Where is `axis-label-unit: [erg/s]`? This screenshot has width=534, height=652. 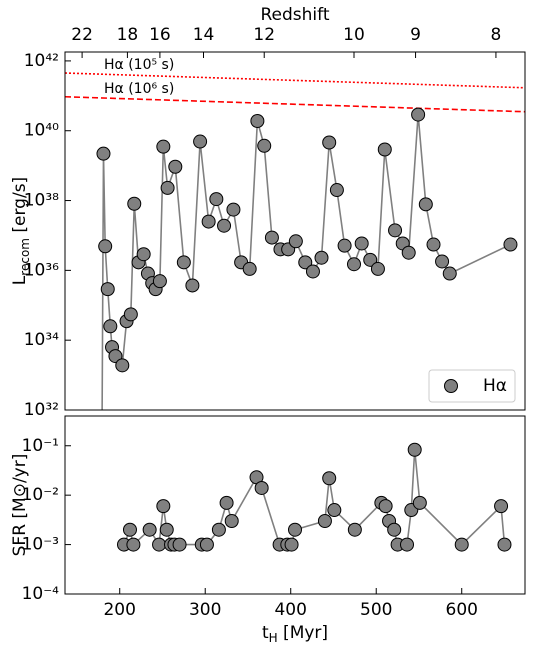 axis-label-unit: [erg/s] is located at coordinates (20, 207).